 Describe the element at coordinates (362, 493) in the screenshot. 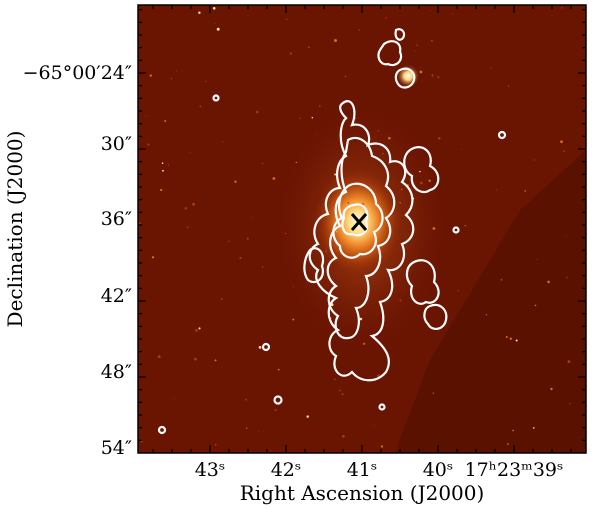

I see `x-axis-title: Right Ascension (J2000)` at that location.